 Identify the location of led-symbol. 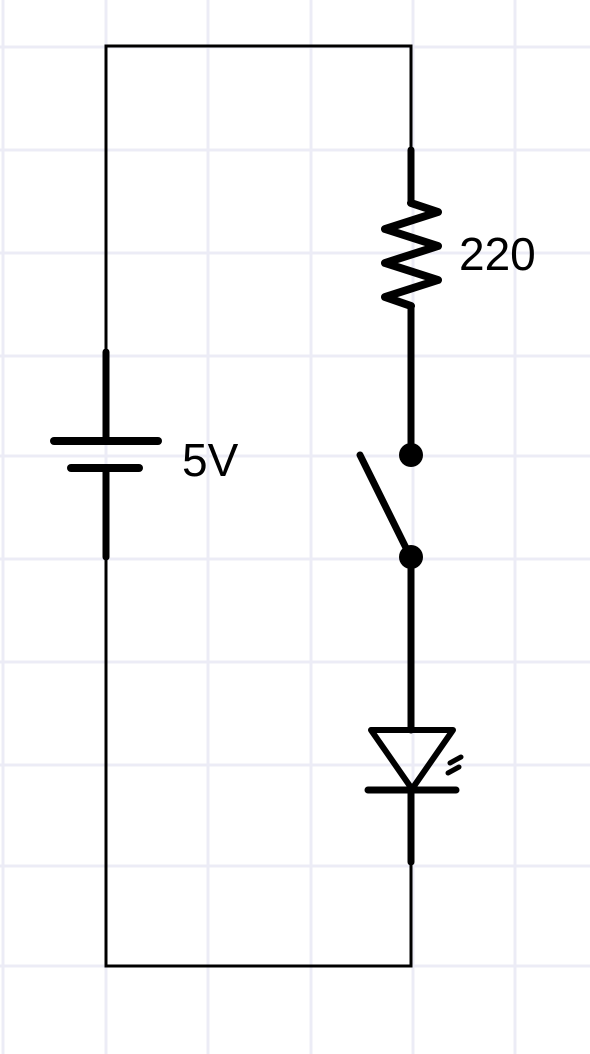
(414, 796).